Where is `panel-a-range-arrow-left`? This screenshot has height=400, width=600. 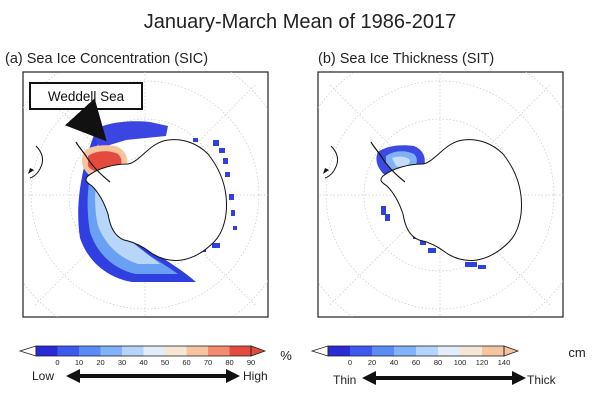
panel-a-range-arrow-left is located at coordinates (73, 376).